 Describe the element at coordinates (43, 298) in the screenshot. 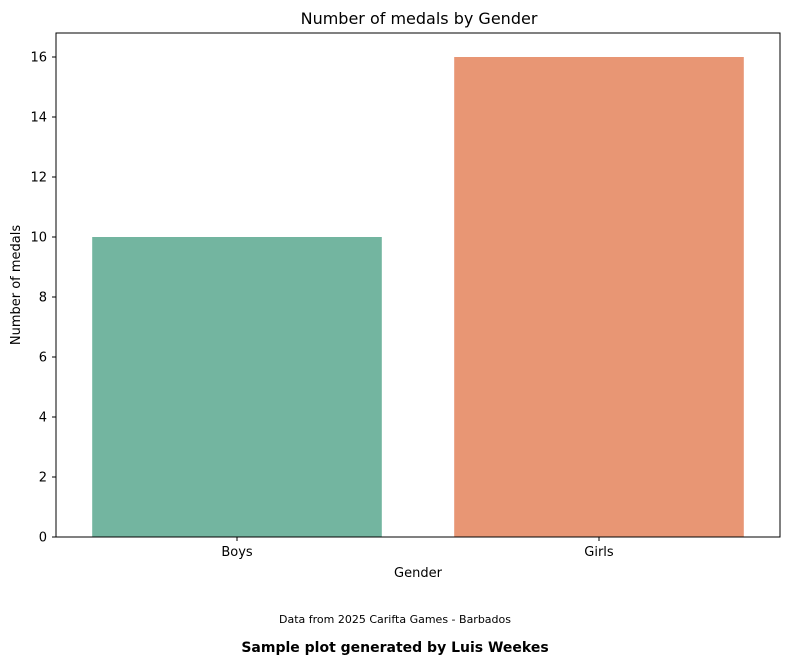

I see `y-tick-label: 8` at that location.